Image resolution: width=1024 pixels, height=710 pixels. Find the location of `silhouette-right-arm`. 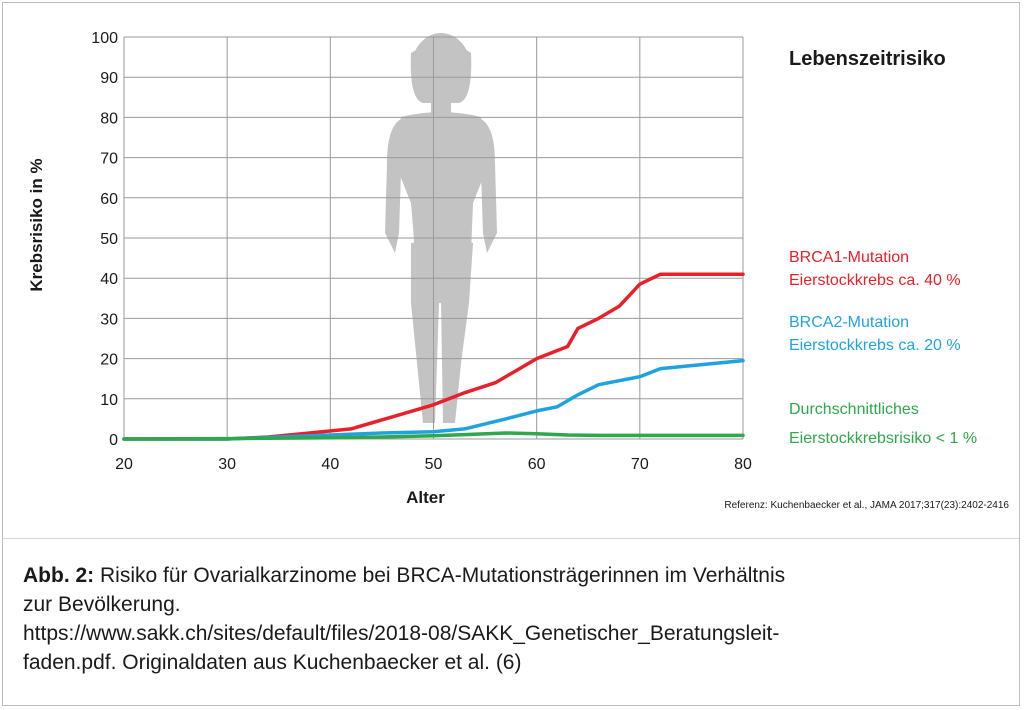

silhouette-right-arm is located at coordinates (489, 186).